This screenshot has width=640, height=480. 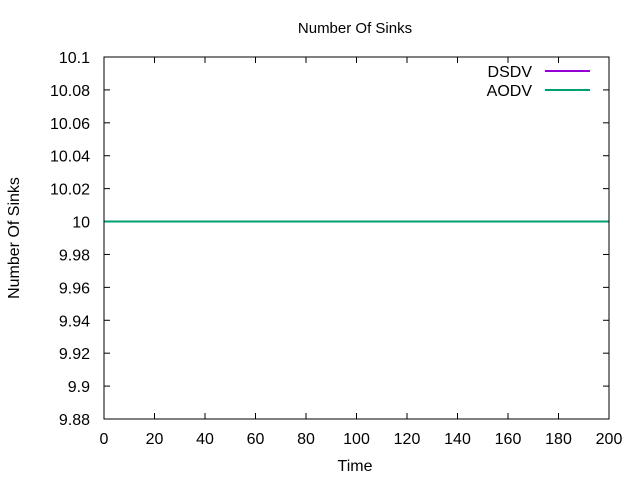 I want to click on y-tick-label: 9.98, so click(x=74, y=255).